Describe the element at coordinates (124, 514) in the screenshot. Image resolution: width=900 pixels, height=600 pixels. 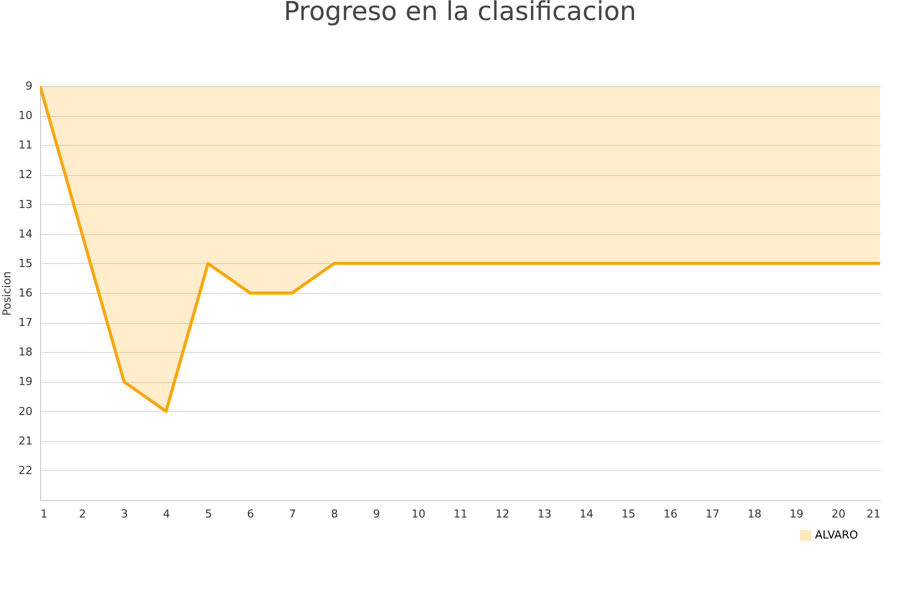
I see `x-tick-label: 3` at that location.